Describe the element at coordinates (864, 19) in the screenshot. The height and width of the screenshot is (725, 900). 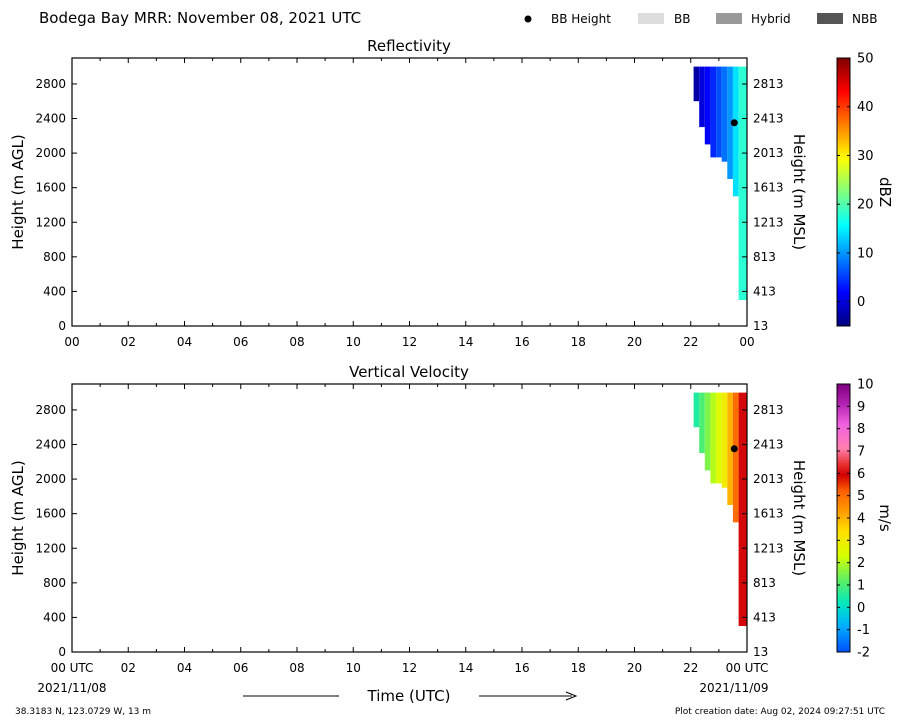
I see `legend-nbb-label: NBB` at that location.